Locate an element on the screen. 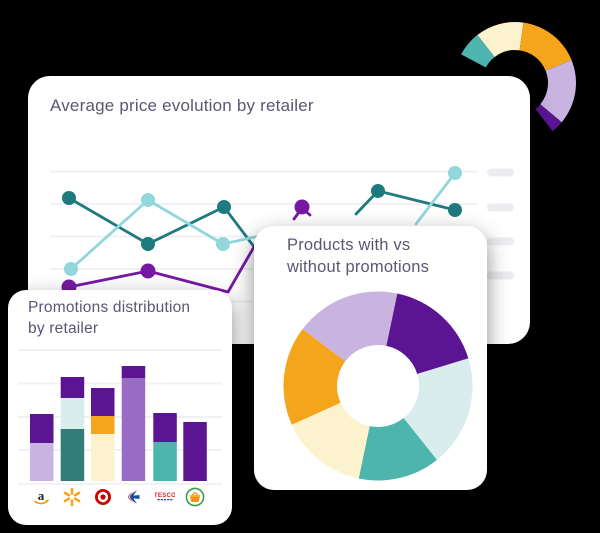 The width and height of the screenshot is (600, 533). amazon-logo-icon: a is located at coordinates (42, 497).